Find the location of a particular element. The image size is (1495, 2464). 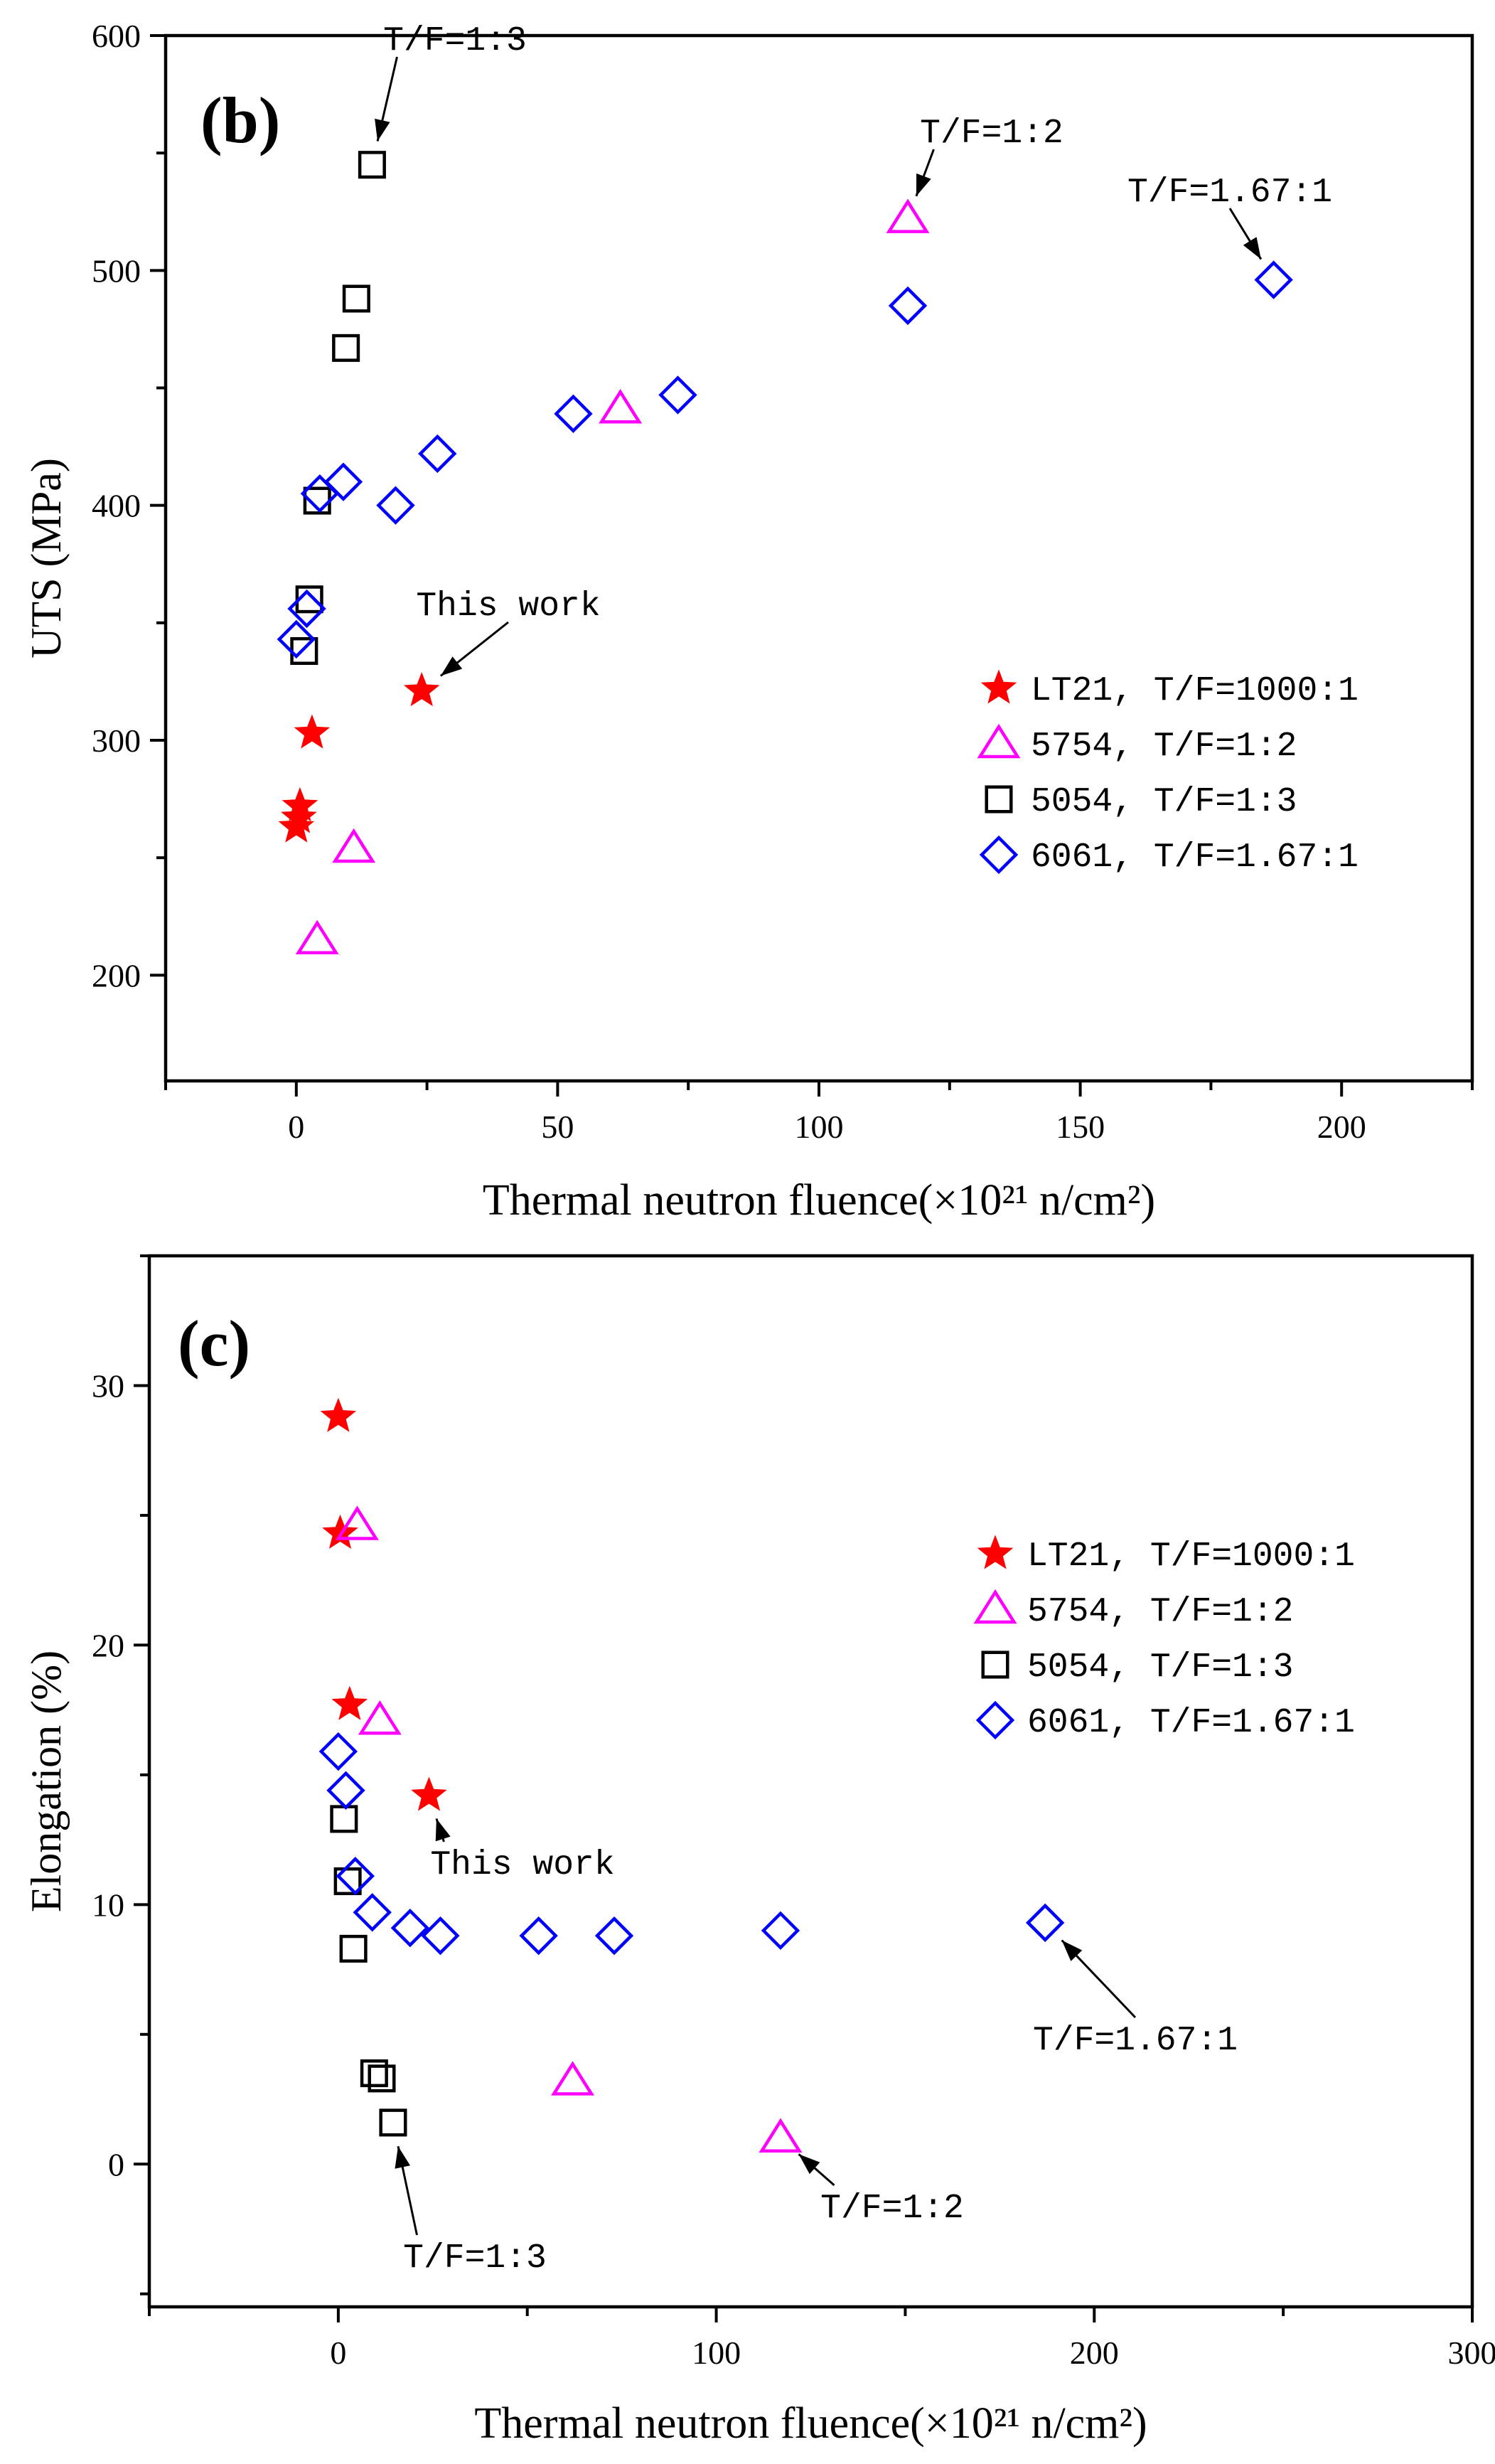

y-tick-label: 300 is located at coordinates (116, 740).